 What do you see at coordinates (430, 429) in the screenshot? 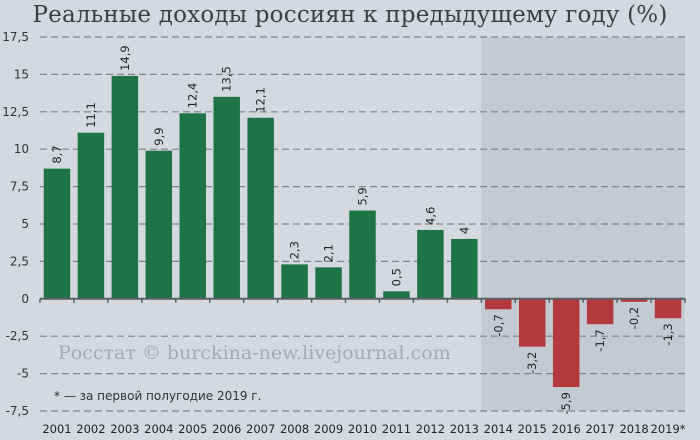
I see `x-tick-label: 2012` at bounding box center [430, 429].